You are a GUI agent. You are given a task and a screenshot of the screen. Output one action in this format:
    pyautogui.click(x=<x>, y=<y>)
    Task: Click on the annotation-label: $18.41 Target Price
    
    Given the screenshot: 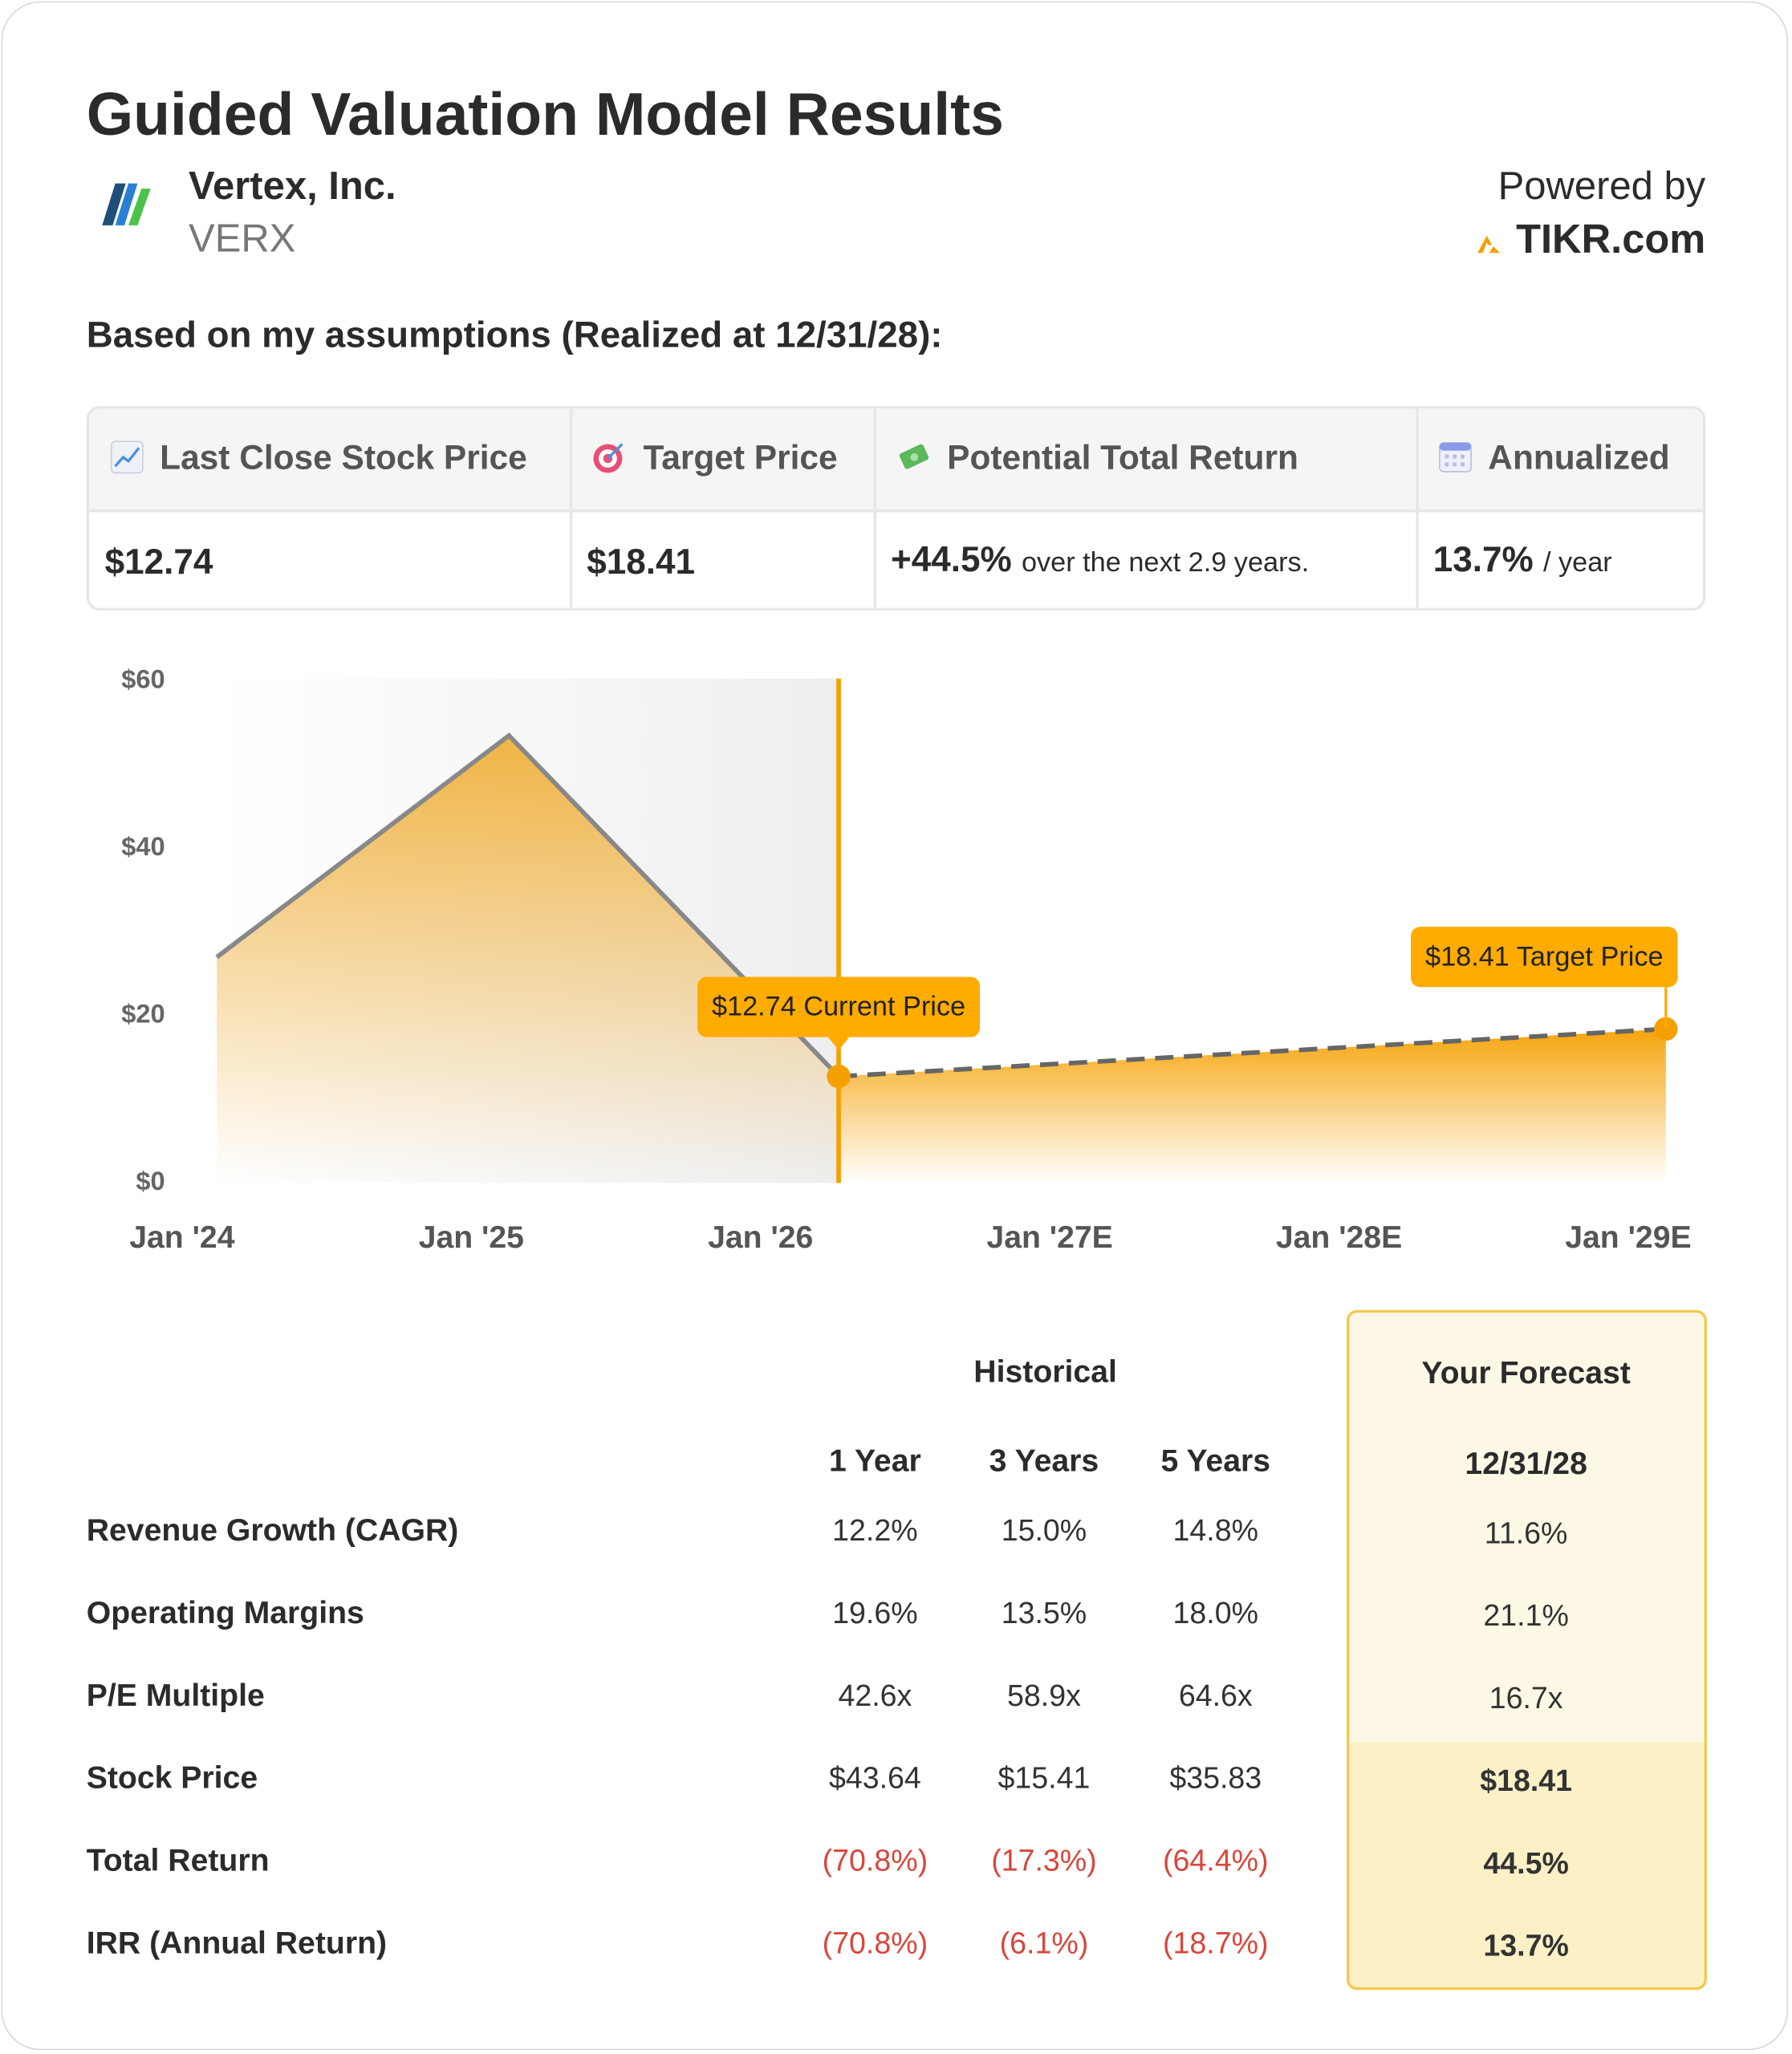 What is the action you would take?
    pyautogui.click(x=1544, y=956)
    